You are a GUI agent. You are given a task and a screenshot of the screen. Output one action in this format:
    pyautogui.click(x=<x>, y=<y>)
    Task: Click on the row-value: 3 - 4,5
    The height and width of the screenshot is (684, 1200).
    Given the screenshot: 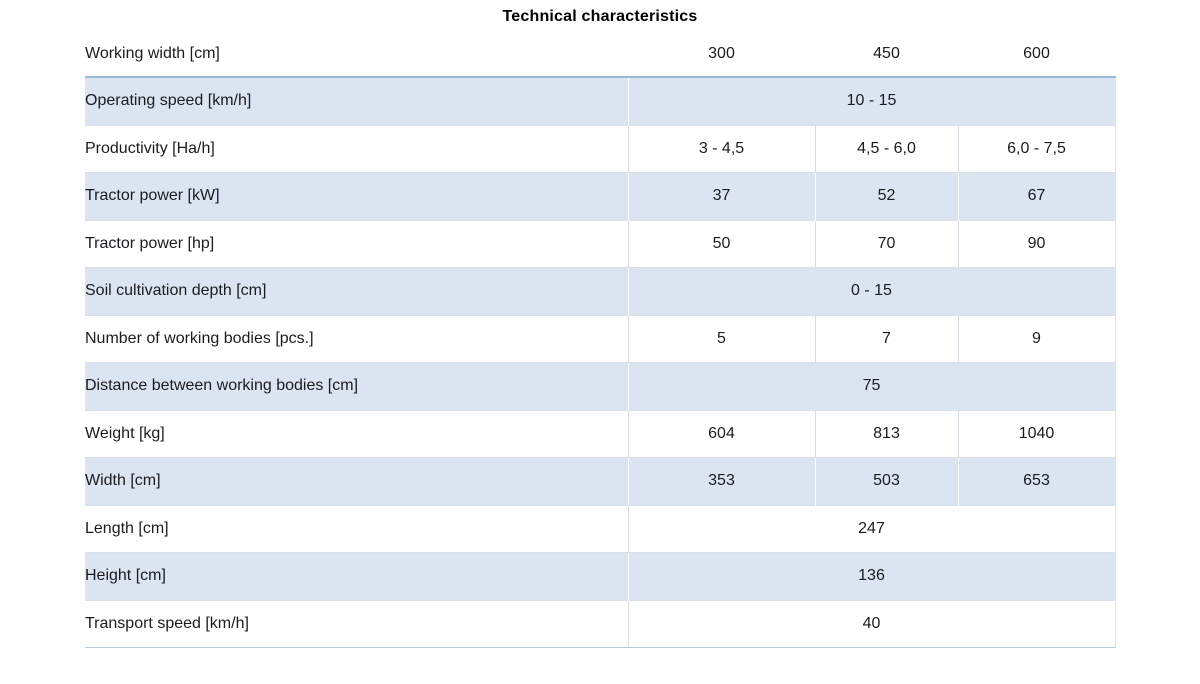 What is the action you would take?
    pyautogui.click(x=721, y=148)
    